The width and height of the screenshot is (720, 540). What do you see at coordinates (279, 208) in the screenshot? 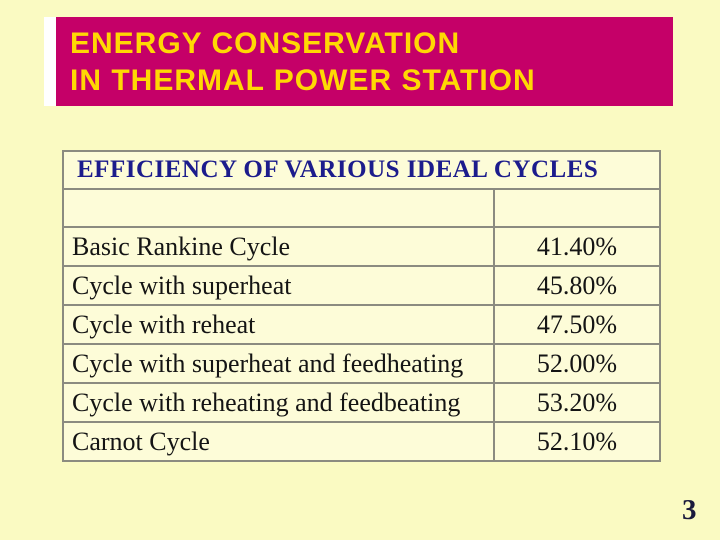
I see `empty-header-cell-cycle` at bounding box center [279, 208].